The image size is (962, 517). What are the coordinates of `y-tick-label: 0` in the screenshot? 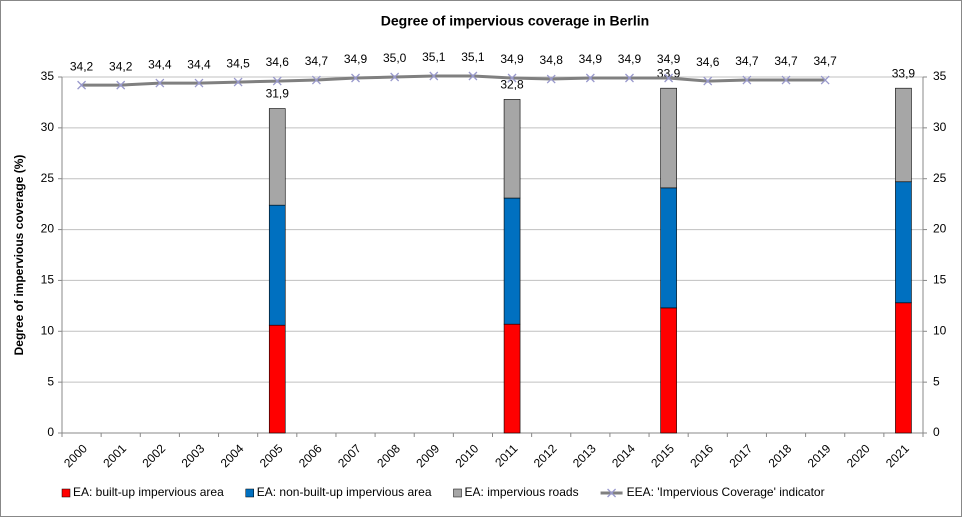 It's located at (50, 432).